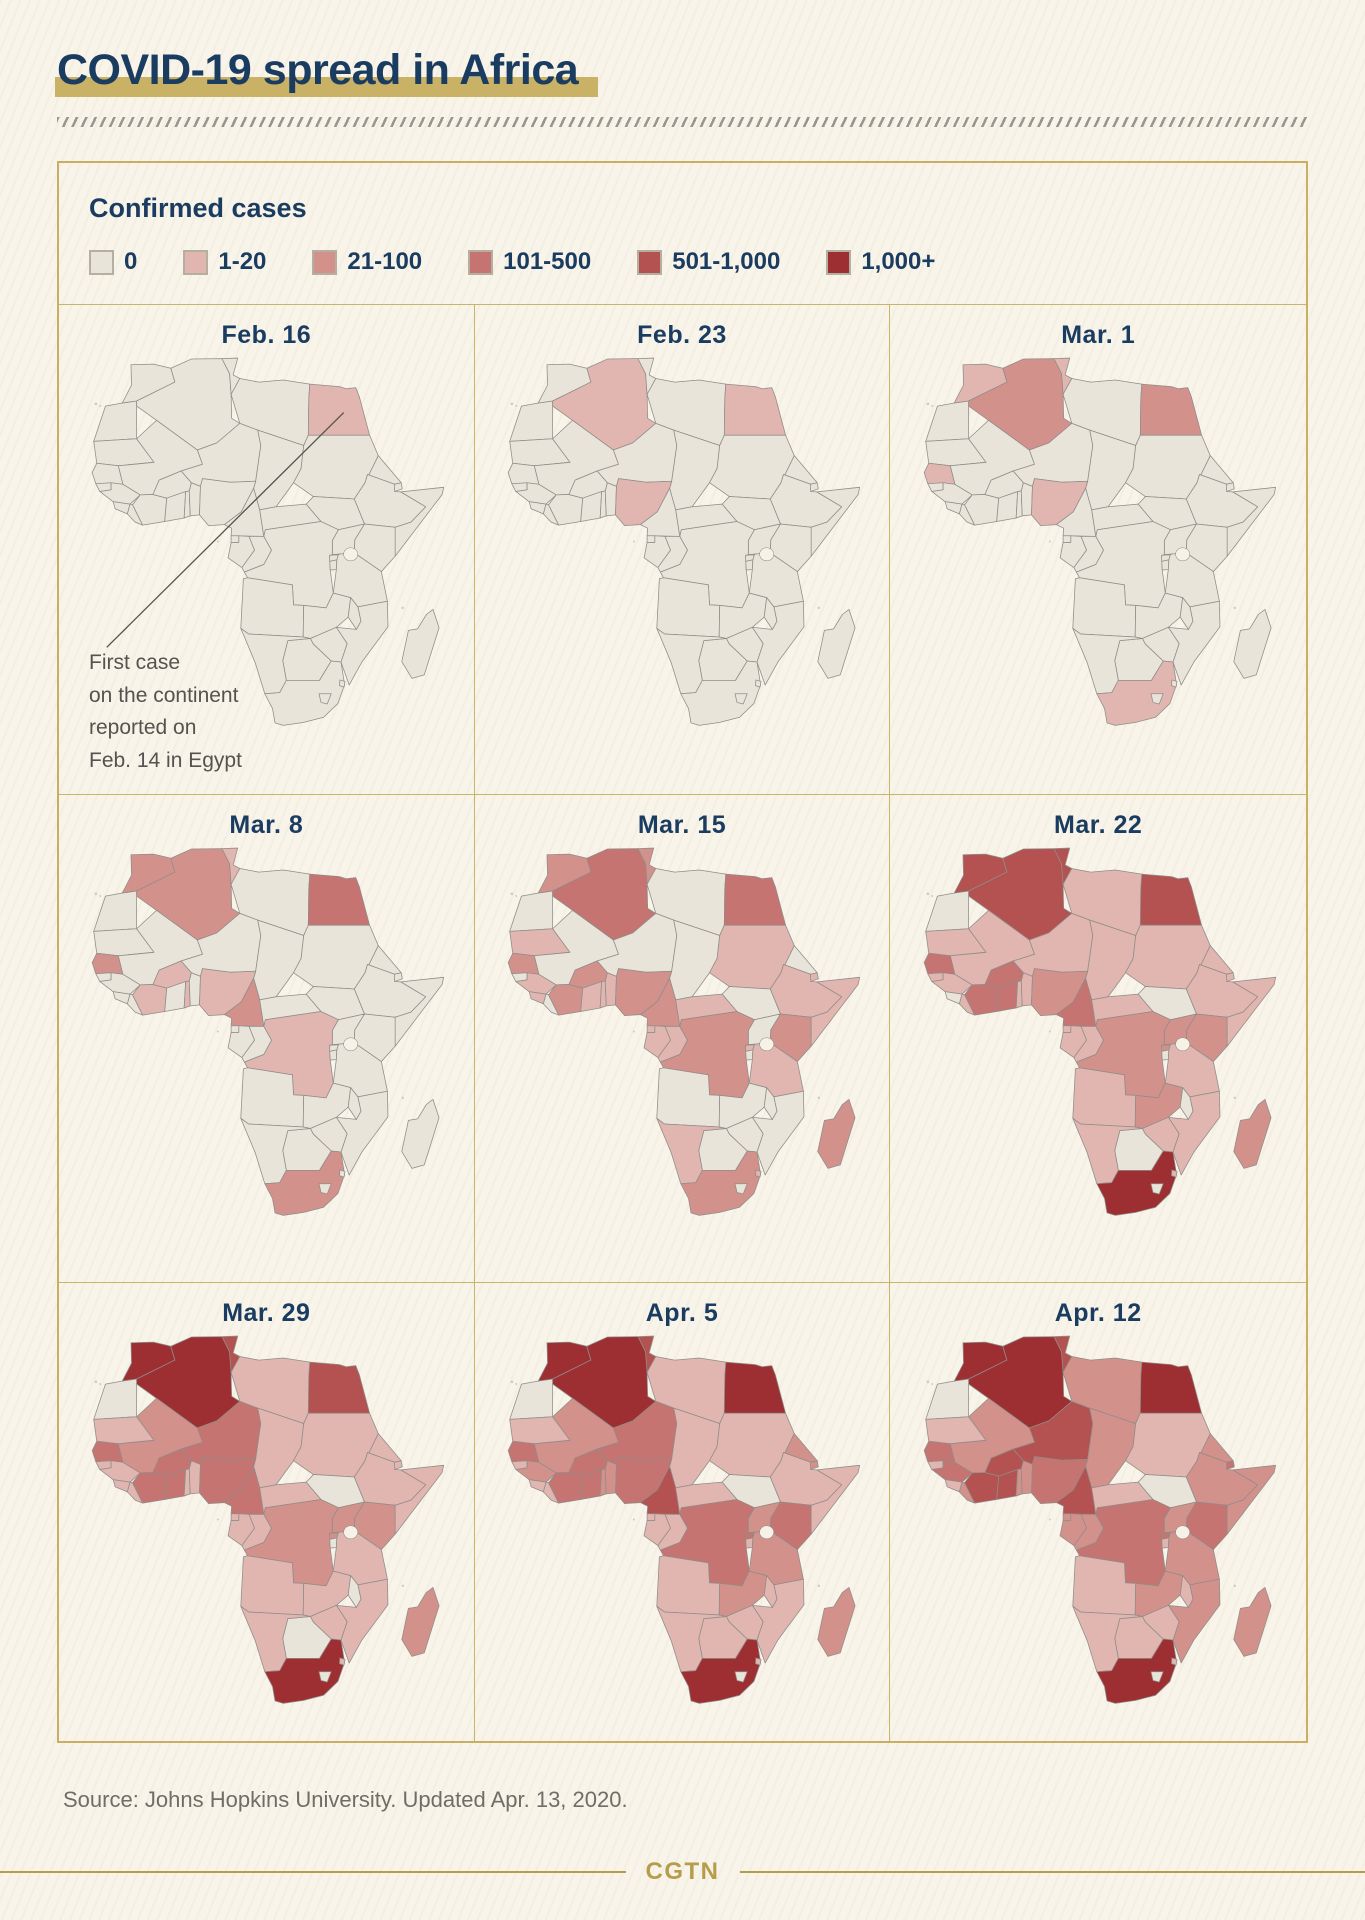 The height and width of the screenshot is (1920, 1365). I want to click on legend-item: 1-20, so click(224, 262).